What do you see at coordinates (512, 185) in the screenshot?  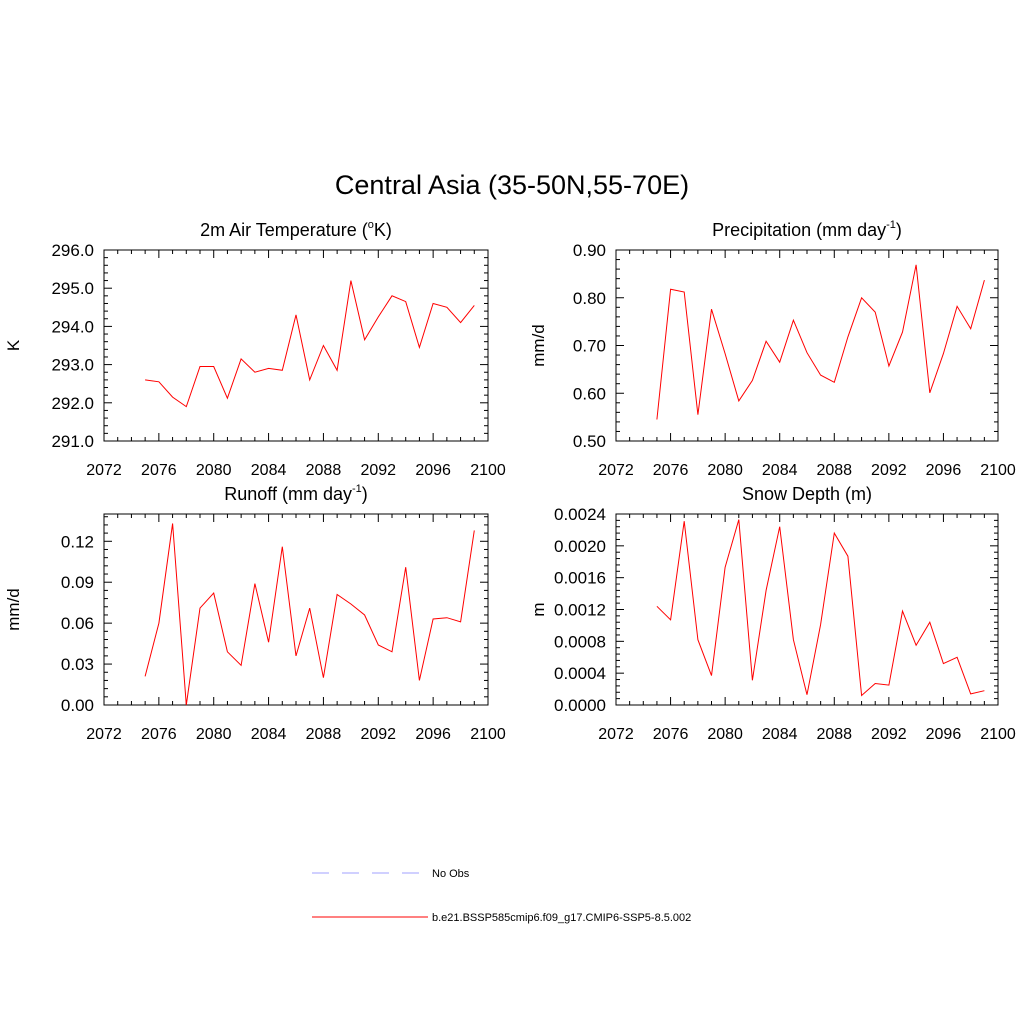 I see `figure-title: Central Asia (35-50N,55-70E)` at bounding box center [512, 185].